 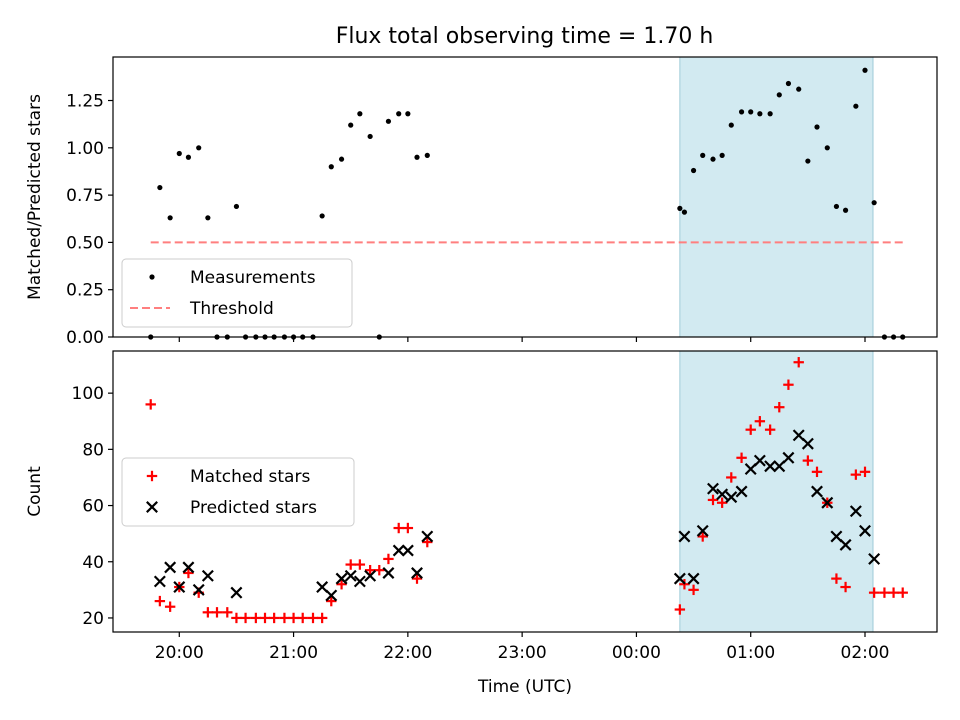 I want to click on y-axis-label: Matched/Predicted stars, so click(x=35, y=197).